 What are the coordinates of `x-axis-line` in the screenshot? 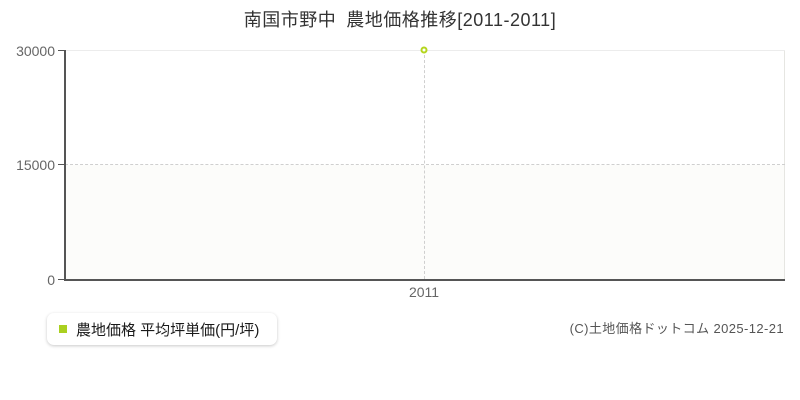 It's located at (424, 280).